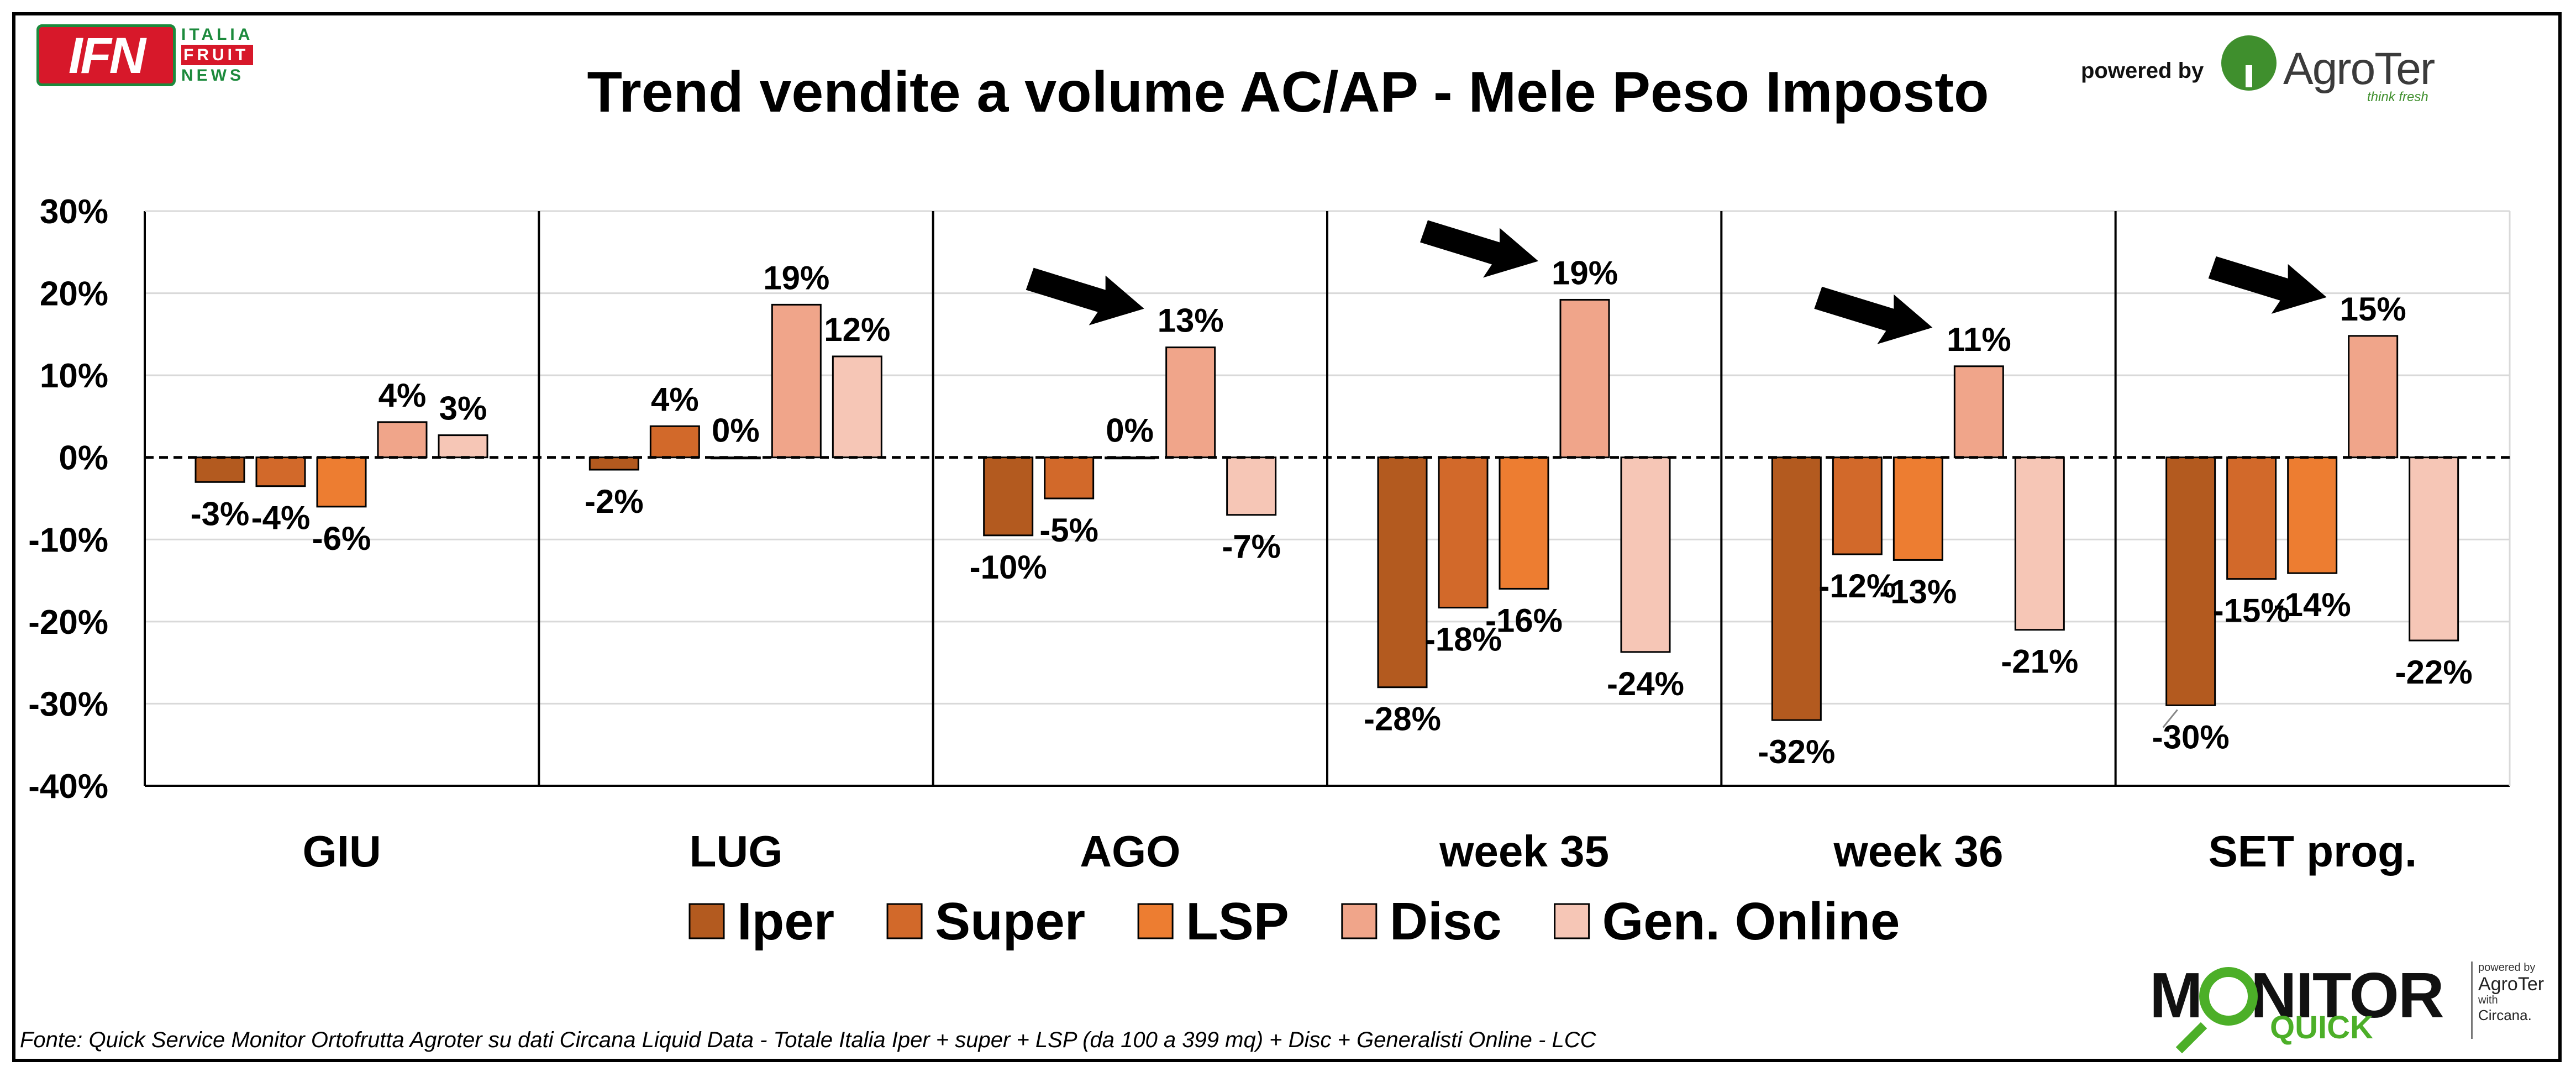 The image size is (2576, 1077). I want to click on category-label: LUG, so click(736, 852).